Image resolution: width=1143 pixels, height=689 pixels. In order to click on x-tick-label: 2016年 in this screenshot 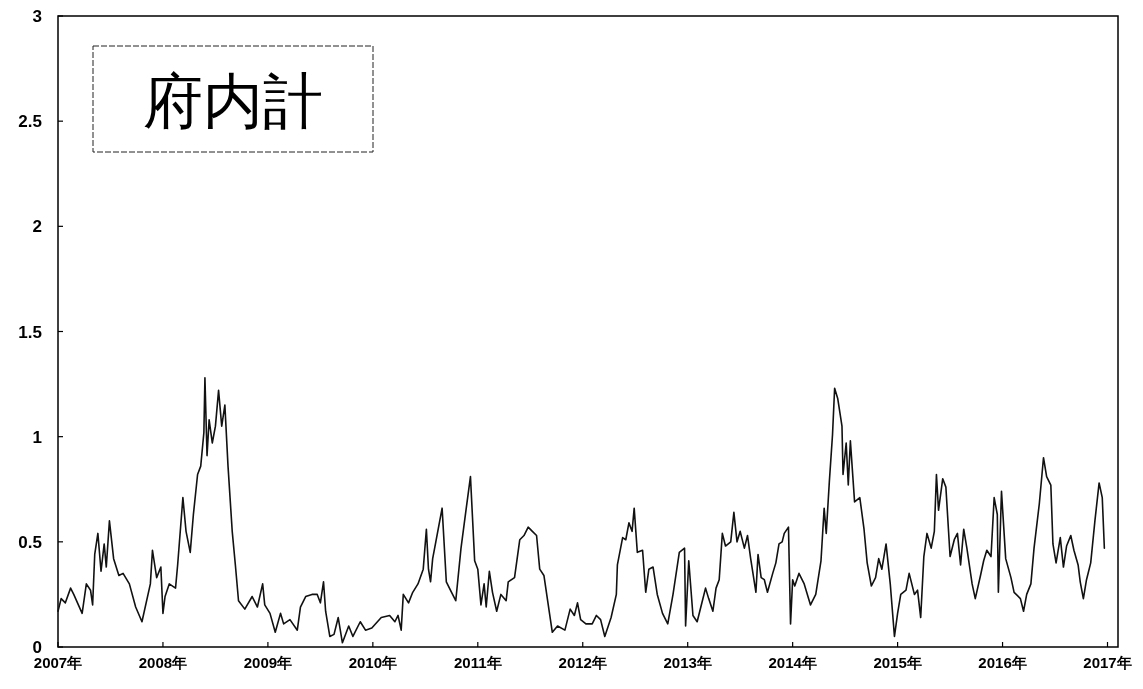, I will do `click(1002, 662)`.